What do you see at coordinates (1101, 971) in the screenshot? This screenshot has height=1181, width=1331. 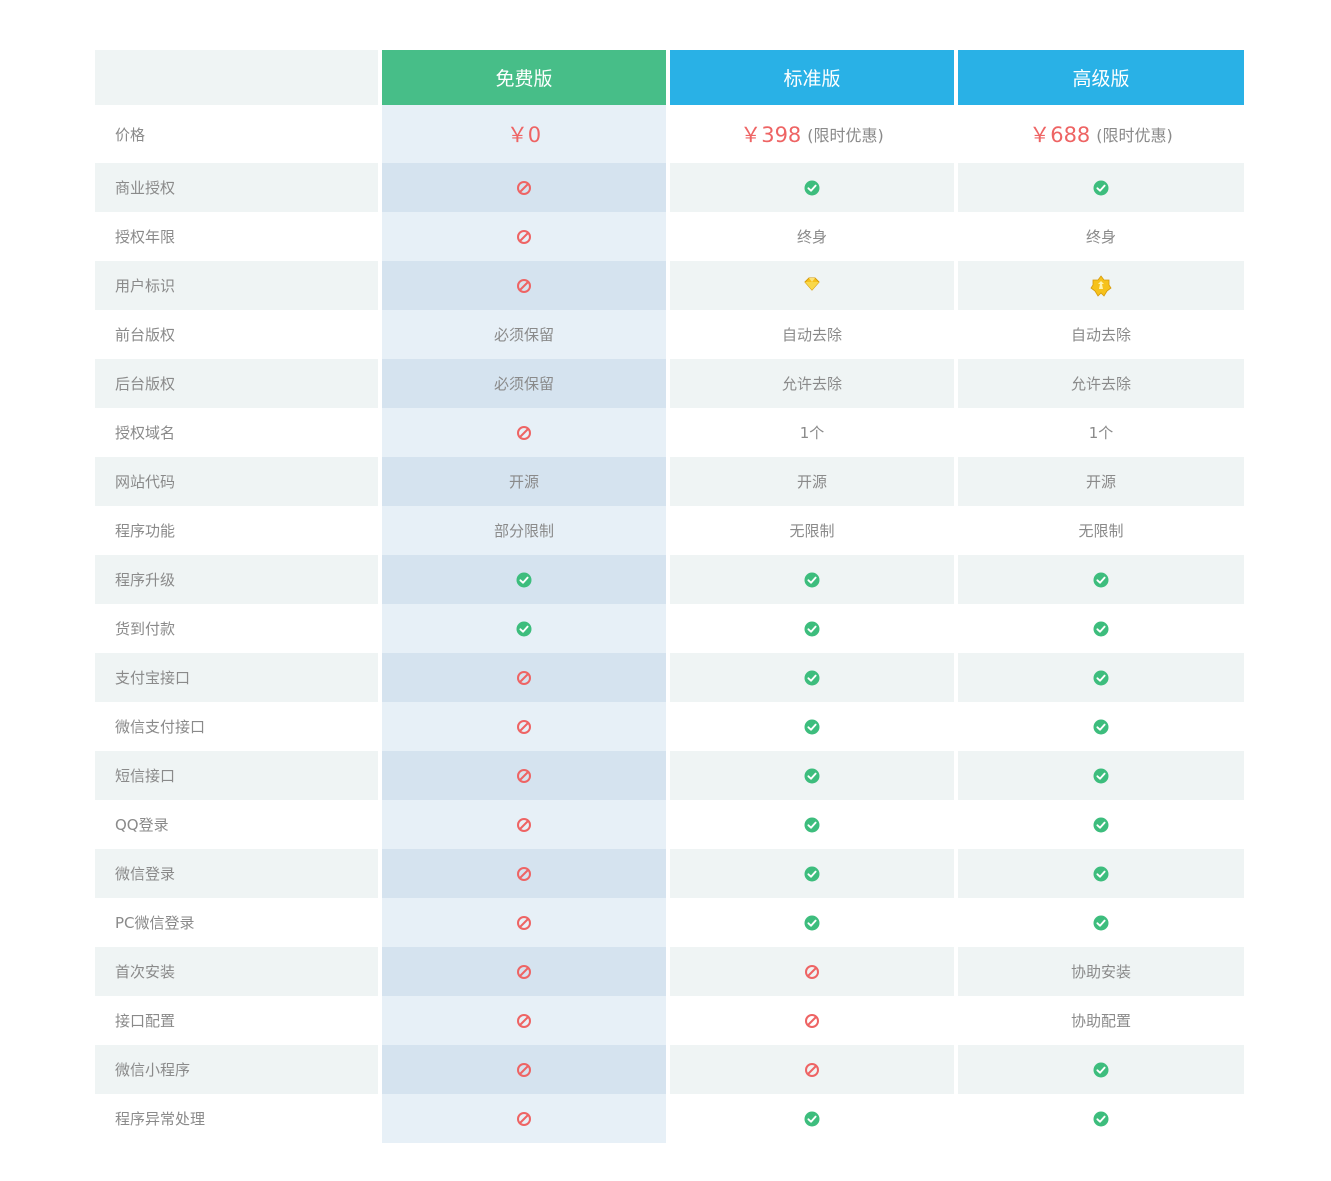 I see `premium-plan-cell: 协助安装` at bounding box center [1101, 971].